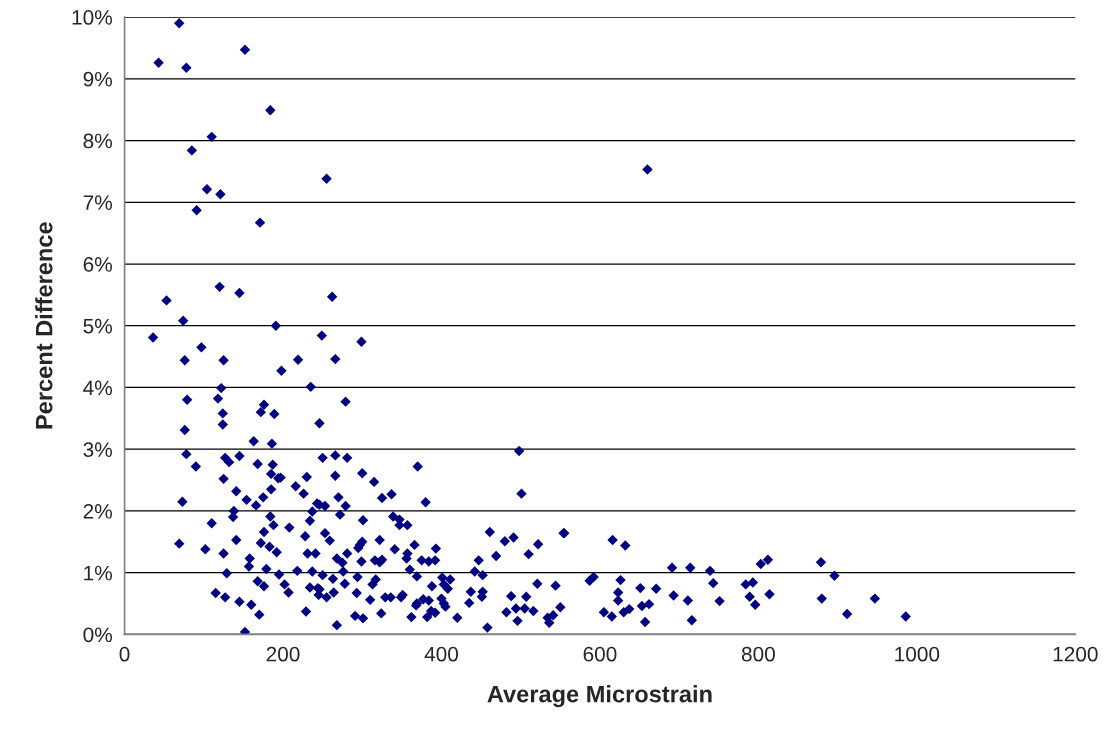 The image size is (1112, 742). What do you see at coordinates (758, 654) in the screenshot?
I see `x-tick-label: 800` at bounding box center [758, 654].